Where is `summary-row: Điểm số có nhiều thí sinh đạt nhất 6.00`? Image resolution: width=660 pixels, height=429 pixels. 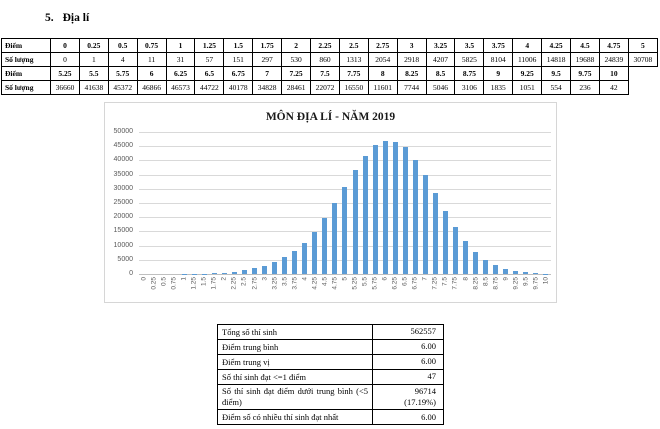 summary-row: Điểm số có nhiều thí sinh đạt nhất 6.00 is located at coordinates (330, 417).